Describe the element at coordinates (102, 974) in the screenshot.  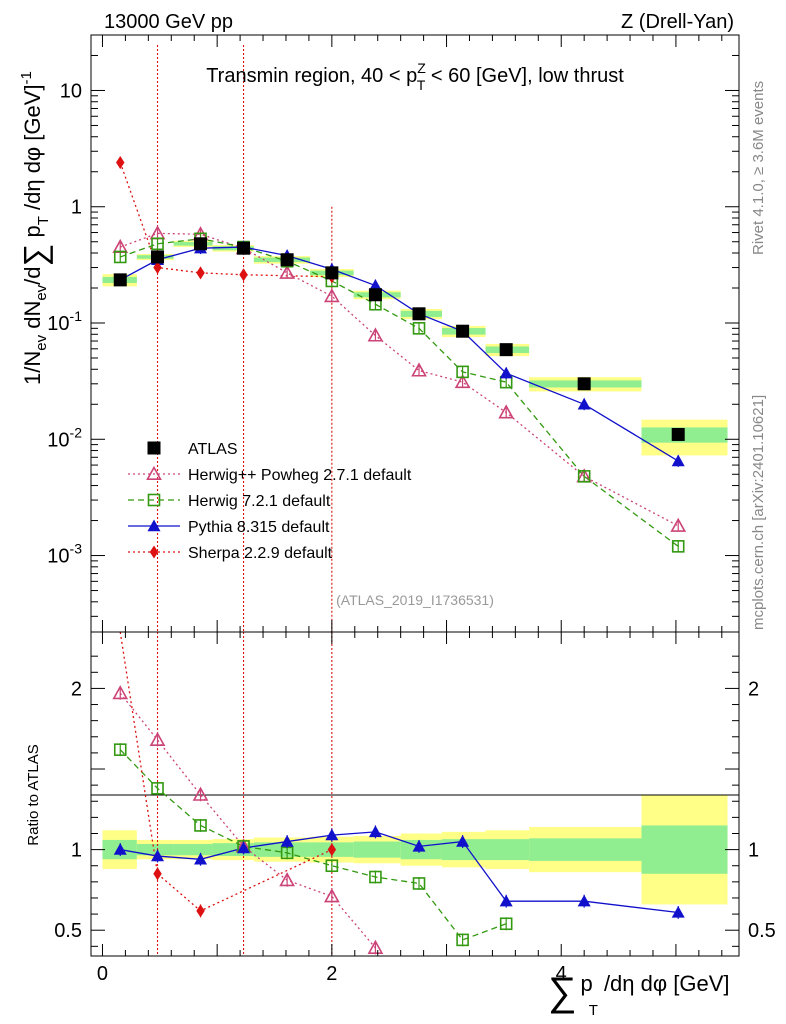
I see `x-tick-label: 0` at that location.